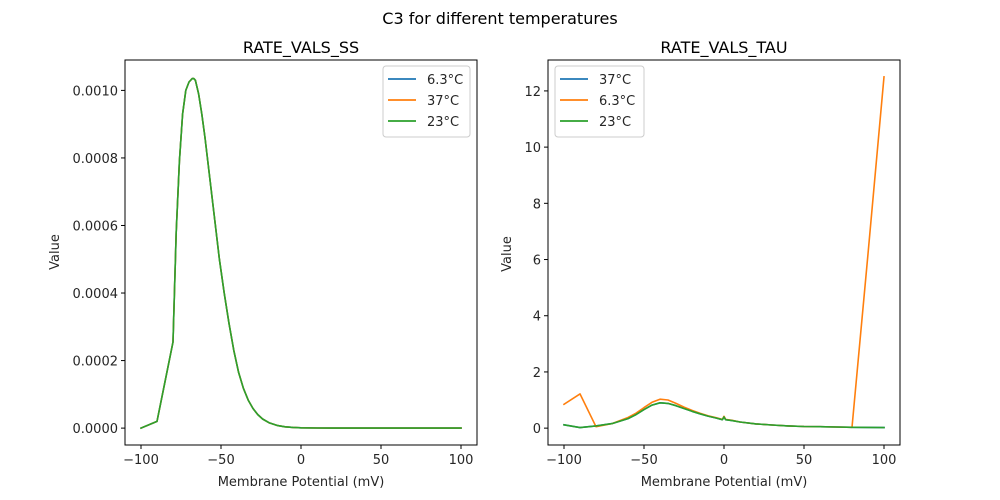  Describe the element at coordinates (537, 373) in the screenshot. I see `y-tick-label: 2` at that location.